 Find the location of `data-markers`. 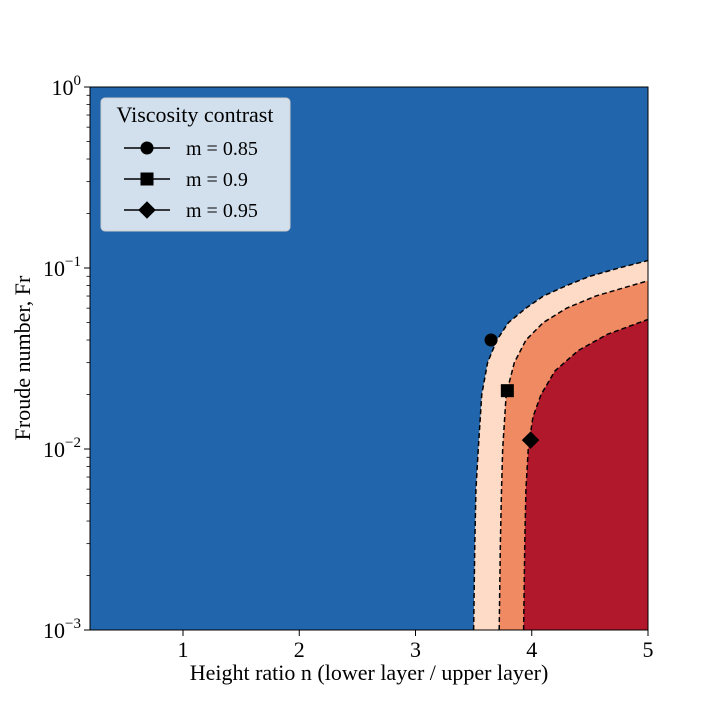

data-markers is located at coordinates (512, 391).